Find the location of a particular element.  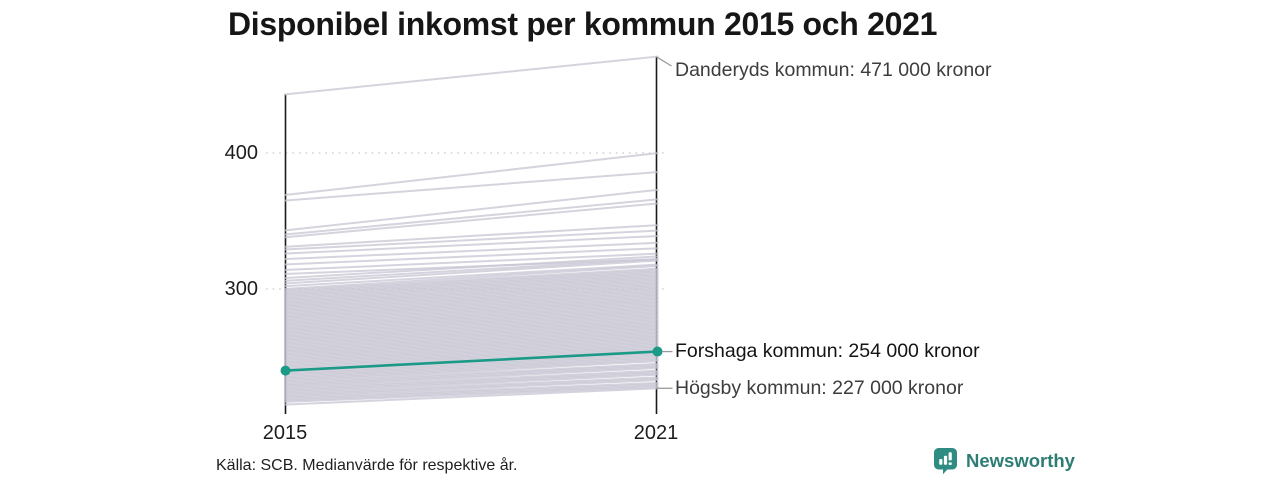

annotation-danderyd: Danderyds kommun: 471 000 kronor is located at coordinates (833, 70).